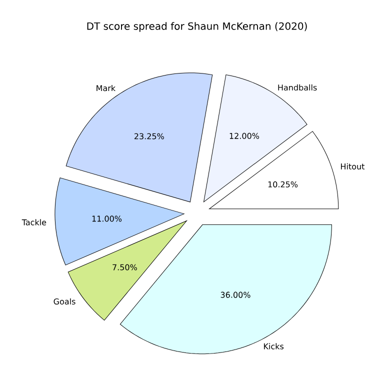 The width and height of the screenshot is (390, 390). What do you see at coordinates (107, 219) in the screenshot?
I see `data-label: 11.00%` at bounding box center [107, 219].